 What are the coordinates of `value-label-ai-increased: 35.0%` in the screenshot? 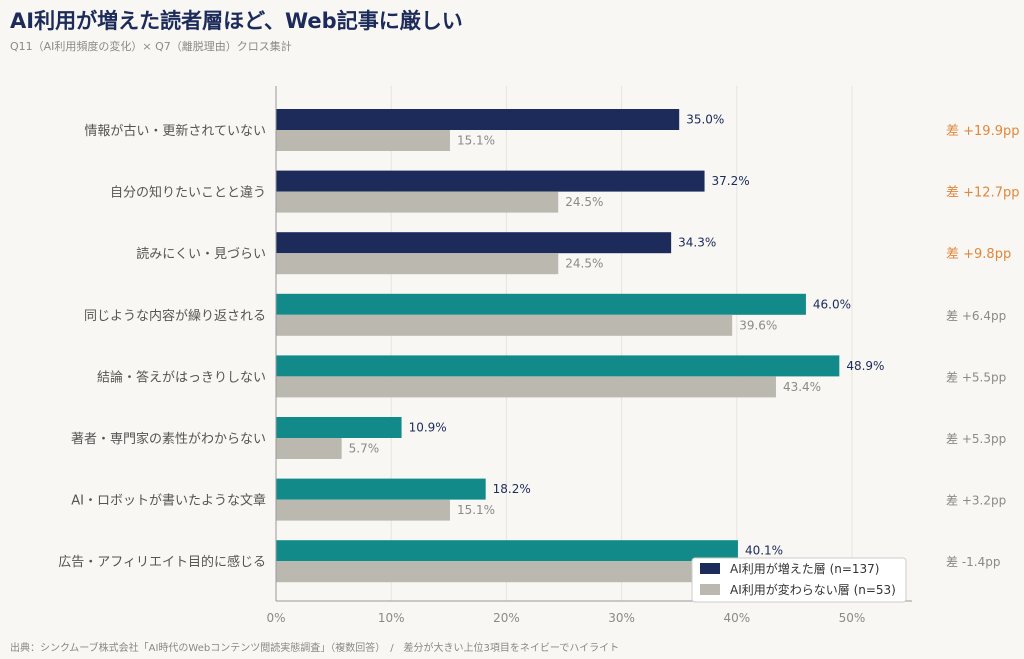 It's located at (705, 120).